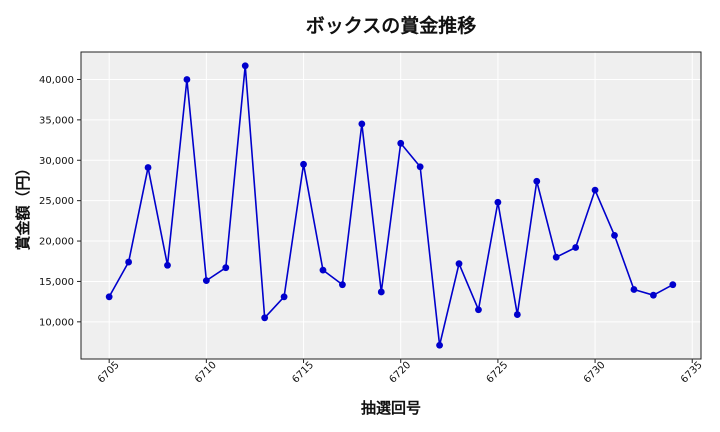 This screenshot has height=432, width=720. Describe the element at coordinates (56, 282) in the screenshot. I see `y-tick-label: 15,000` at that location.